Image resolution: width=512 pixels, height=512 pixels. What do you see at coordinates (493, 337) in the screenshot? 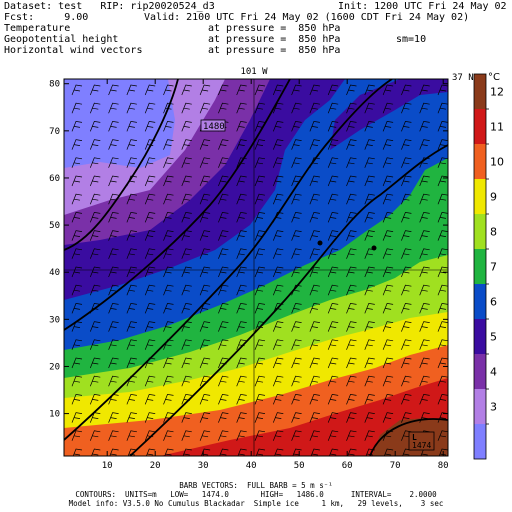
I see `colorbar-label: 5` at bounding box center [493, 337].